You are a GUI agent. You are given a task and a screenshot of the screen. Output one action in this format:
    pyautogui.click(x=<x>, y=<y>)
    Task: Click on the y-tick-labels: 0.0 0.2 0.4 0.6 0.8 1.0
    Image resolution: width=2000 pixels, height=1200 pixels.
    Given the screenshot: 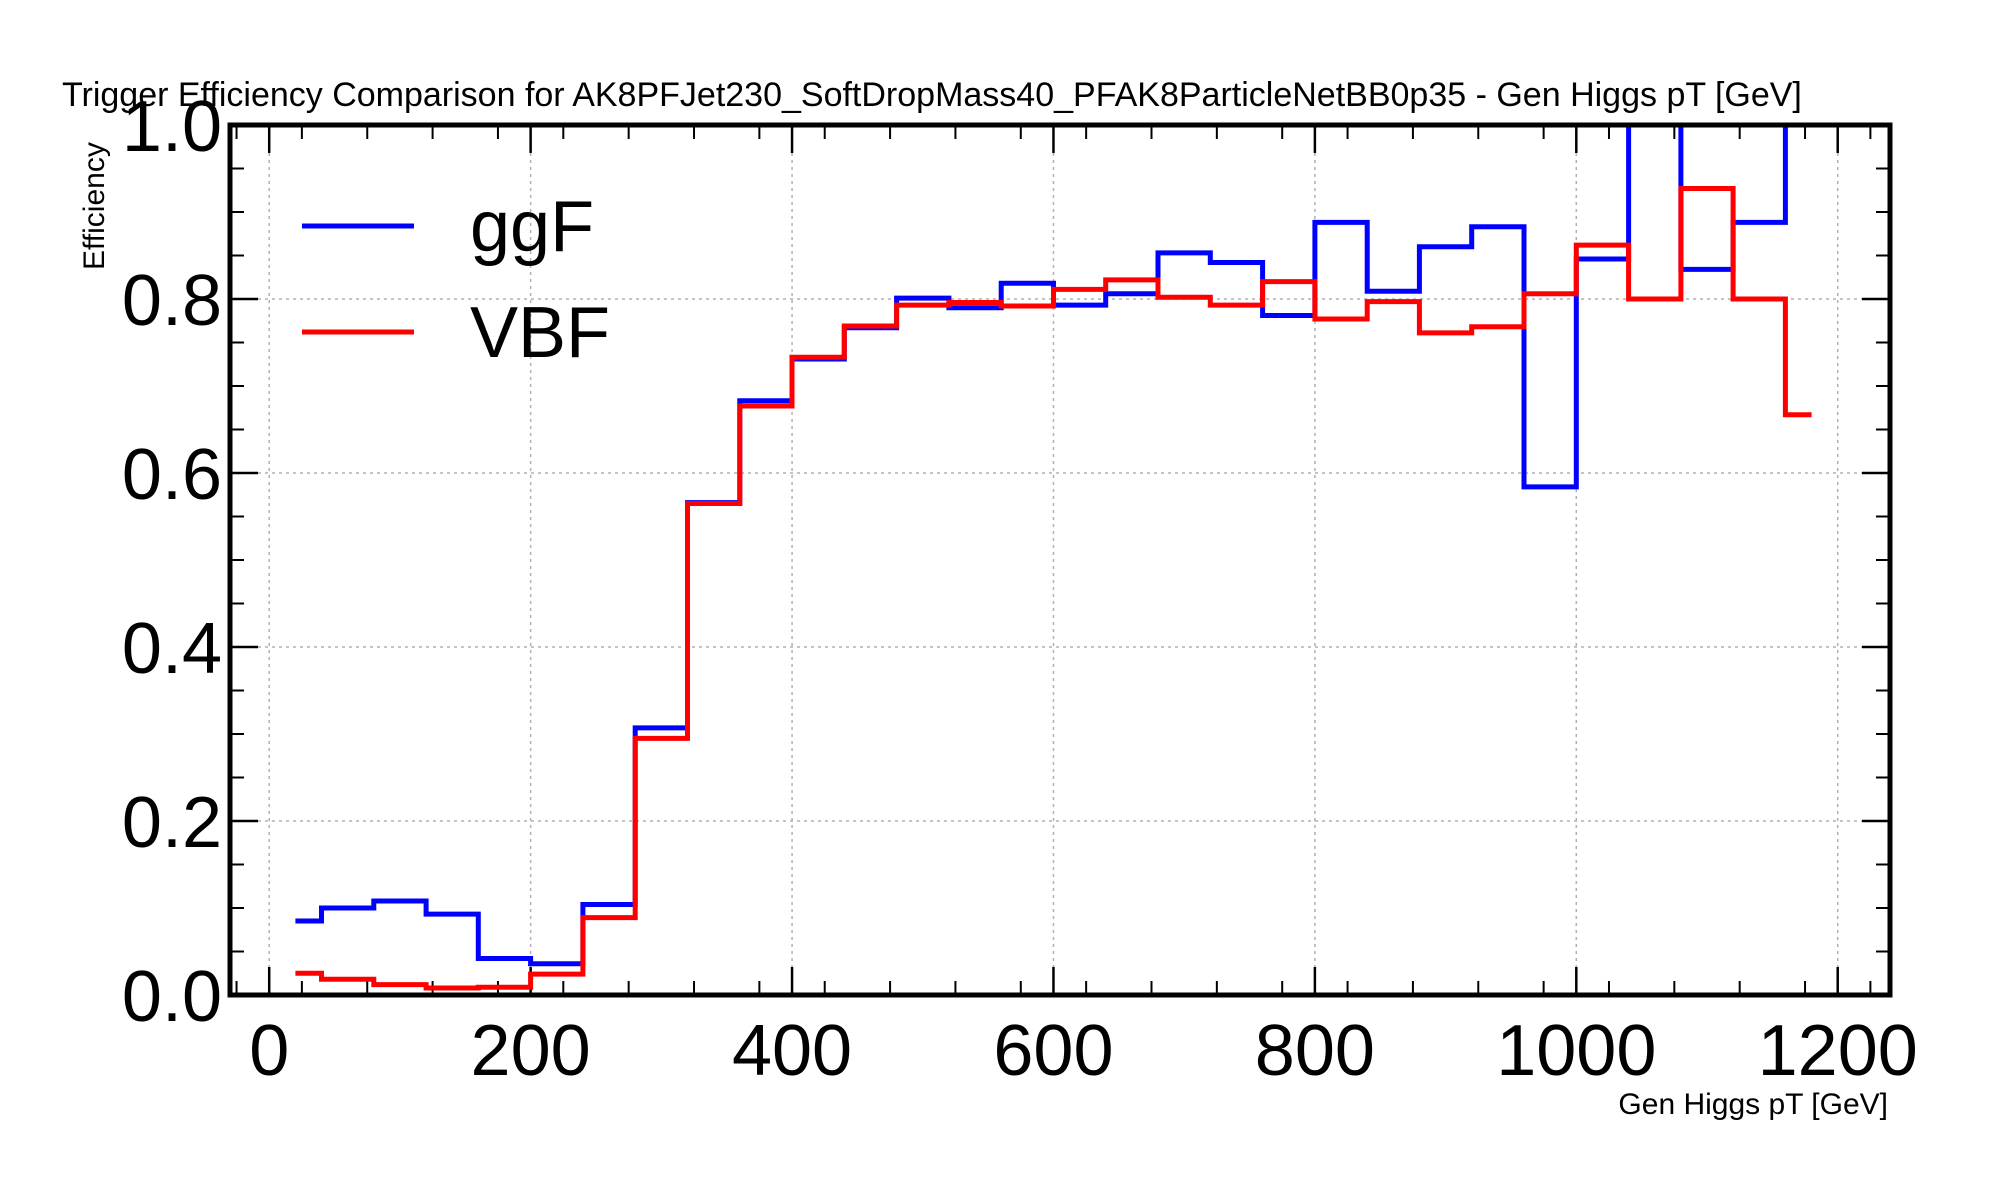 What is the action you would take?
    pyautogui.click(x=172, y=562)
    